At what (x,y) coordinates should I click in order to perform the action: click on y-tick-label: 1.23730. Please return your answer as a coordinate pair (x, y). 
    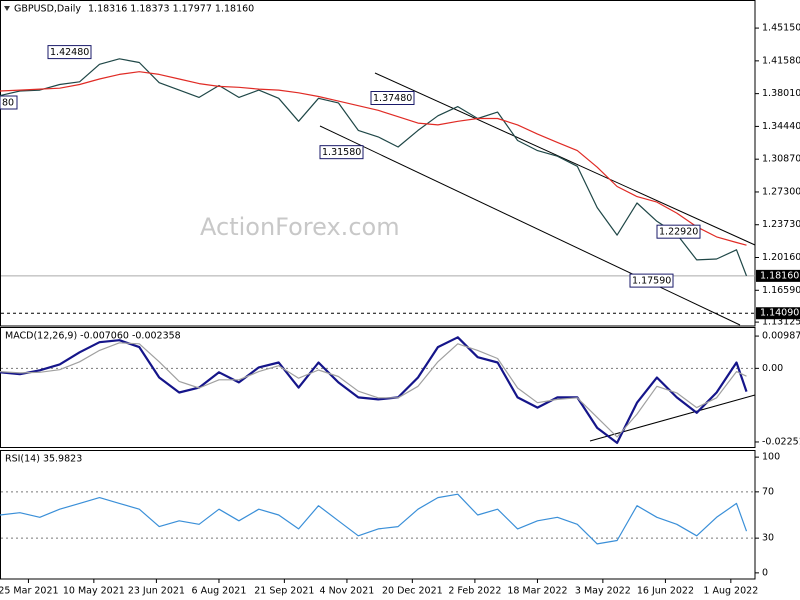
    Looking at the image, I should click on (781, 224).